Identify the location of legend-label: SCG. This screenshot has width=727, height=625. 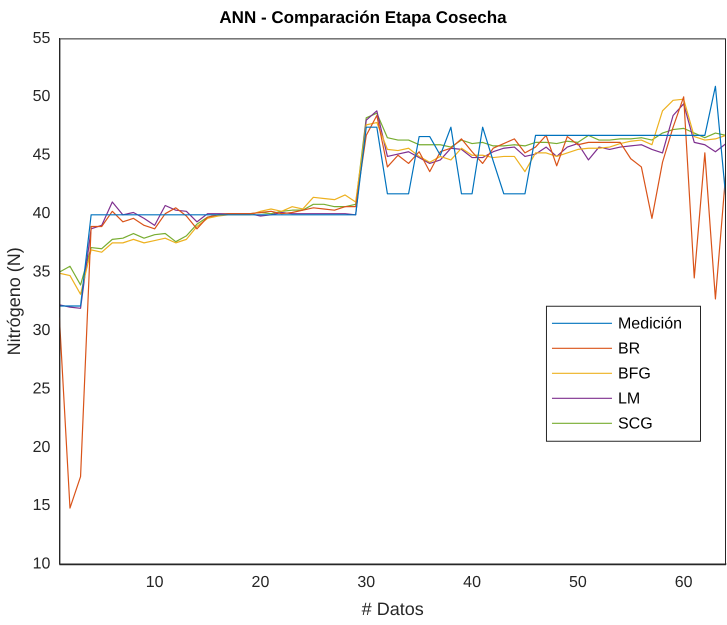
(635, 424).